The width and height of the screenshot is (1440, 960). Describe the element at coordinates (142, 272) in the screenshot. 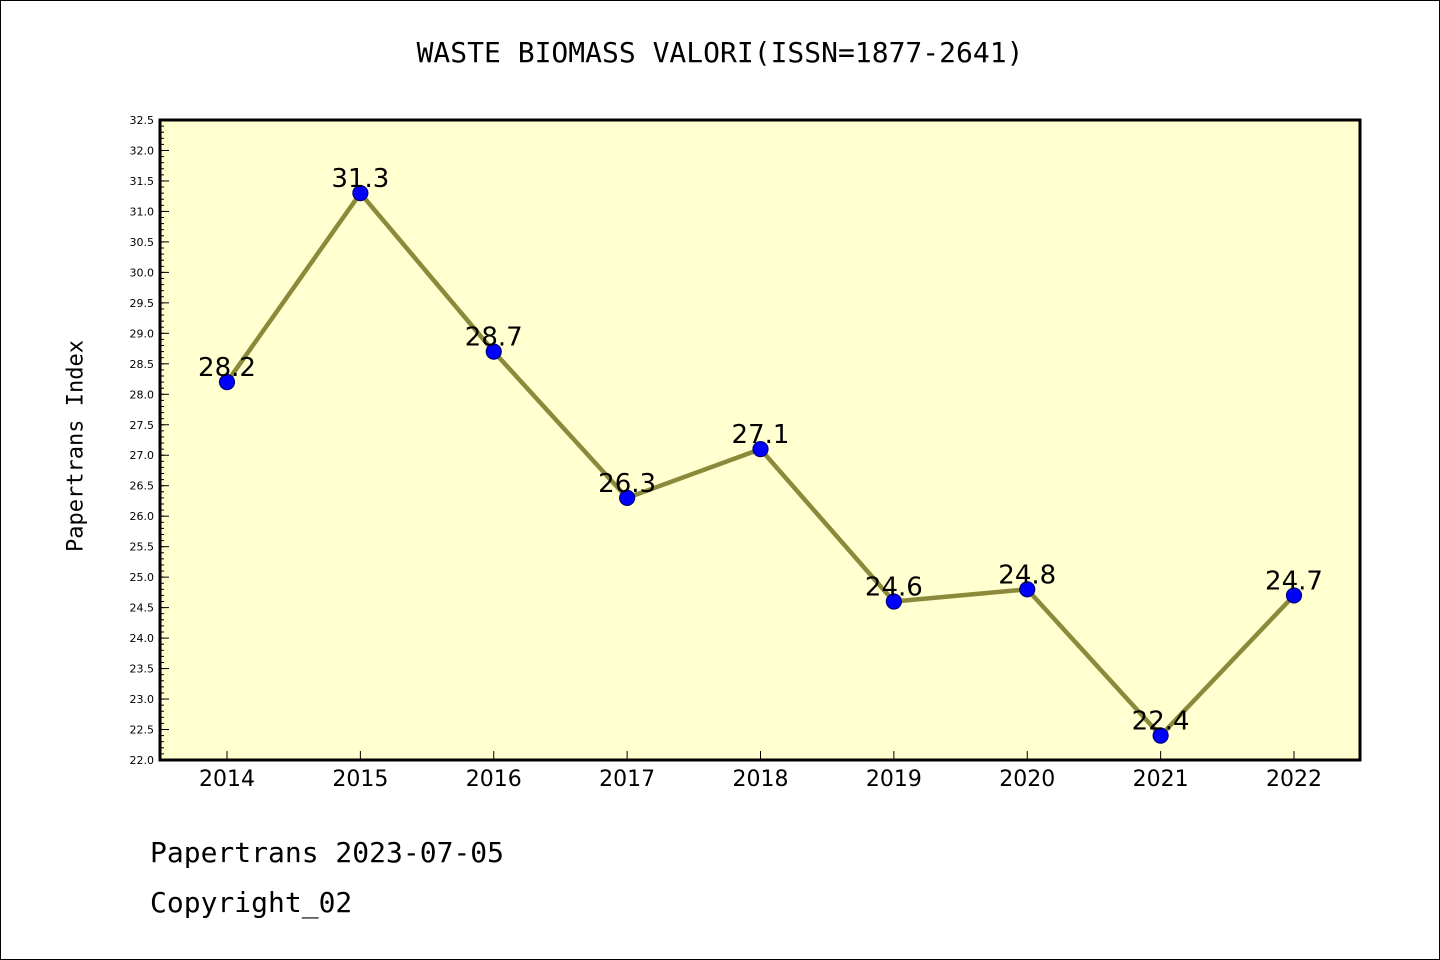

I see `y-tick-label: 30.0` at that location.